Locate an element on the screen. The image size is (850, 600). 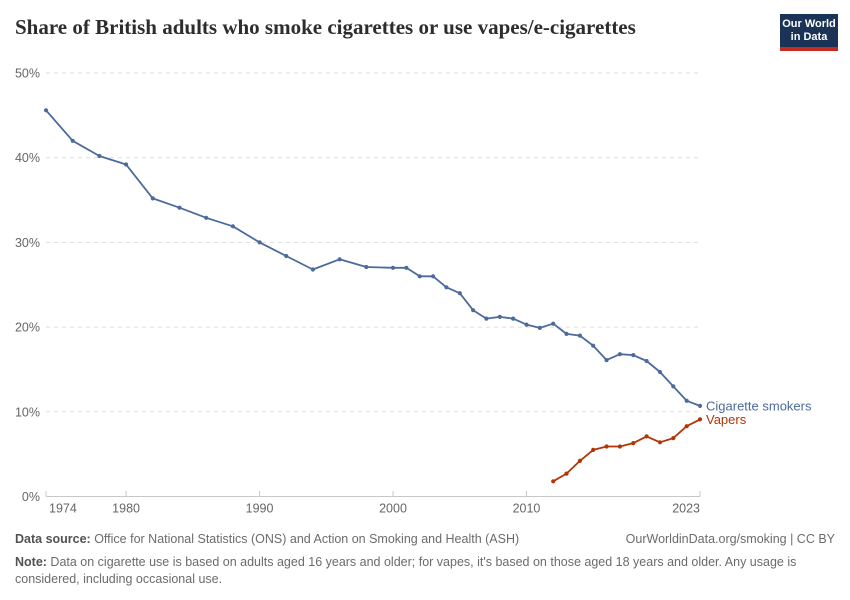
x-axis-tick-label: 2000 is located at coordinates (393, 509).